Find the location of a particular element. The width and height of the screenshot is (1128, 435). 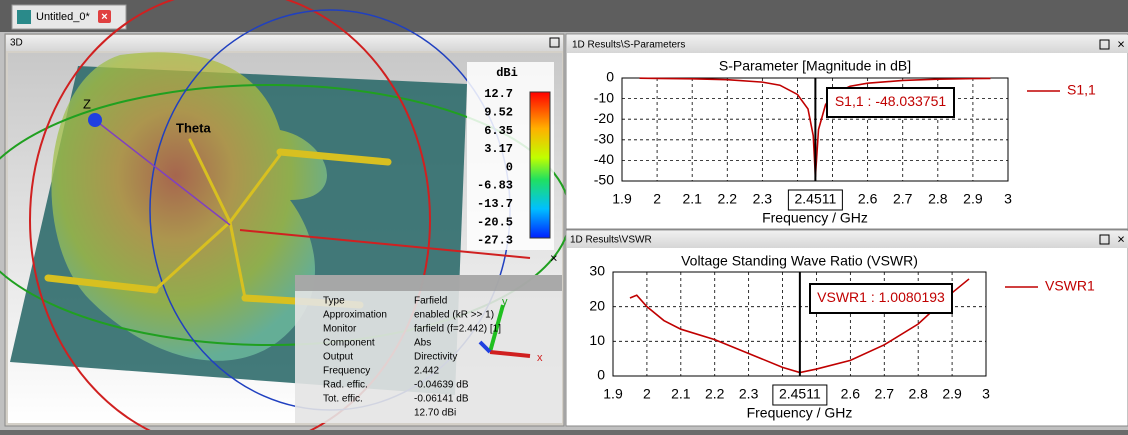

legend-label: S1,1 is located at coordinates (1081, 90).